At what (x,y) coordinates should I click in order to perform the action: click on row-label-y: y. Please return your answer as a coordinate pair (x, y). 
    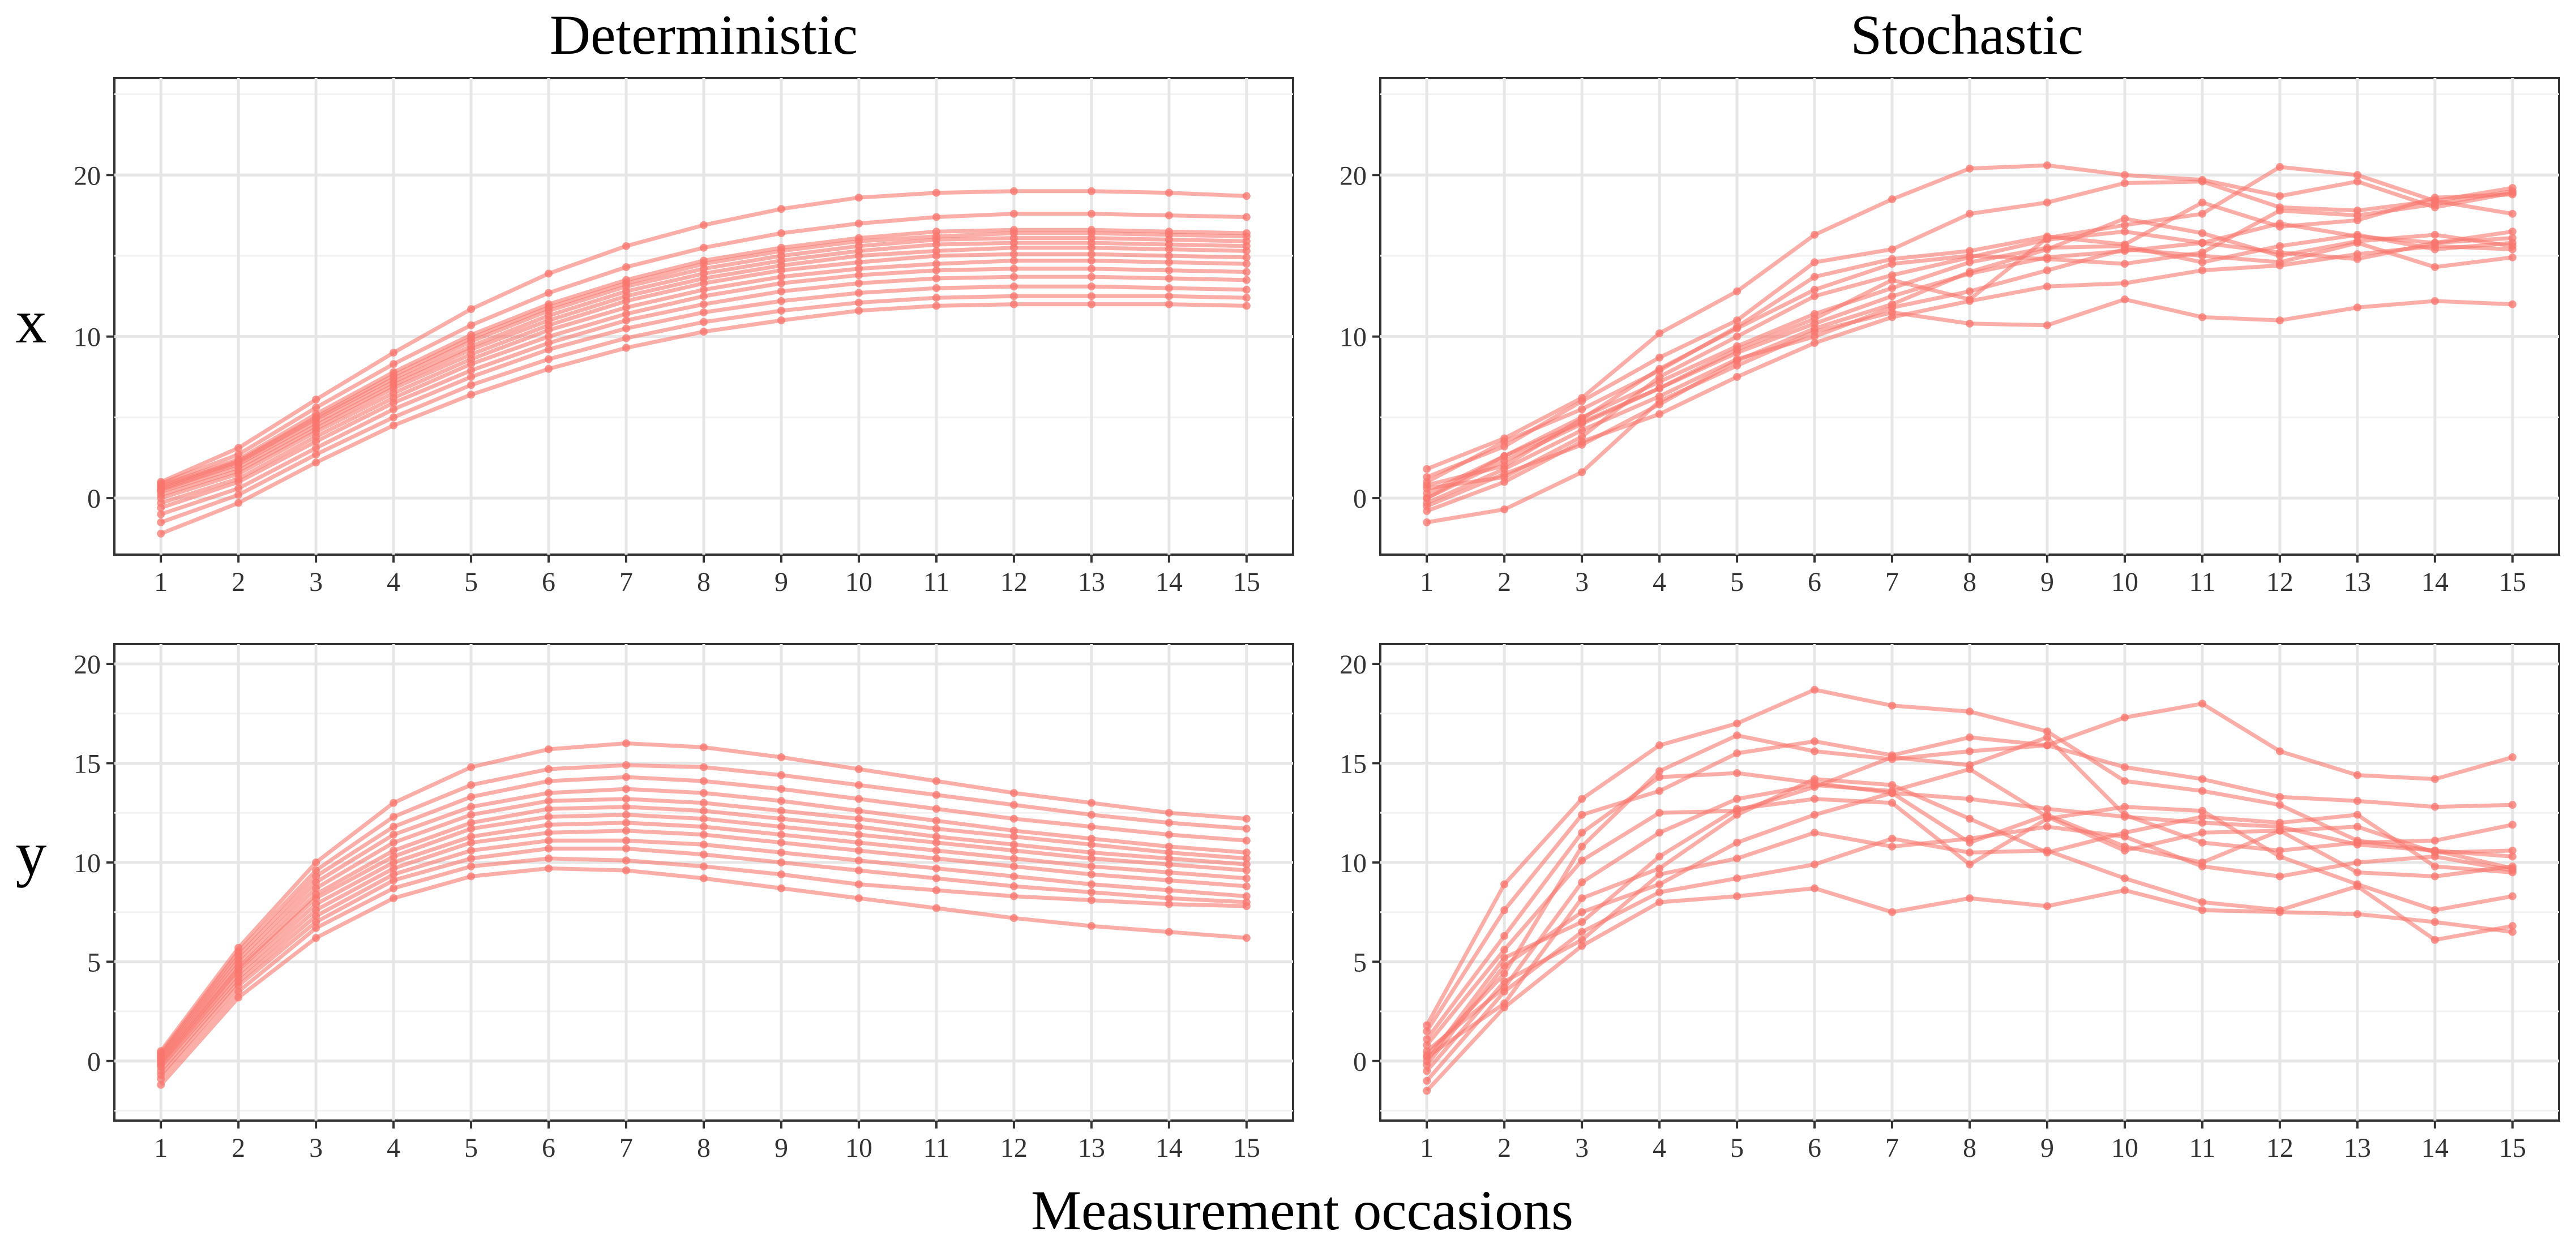
    Looking at the image, I should click on (31, 853).